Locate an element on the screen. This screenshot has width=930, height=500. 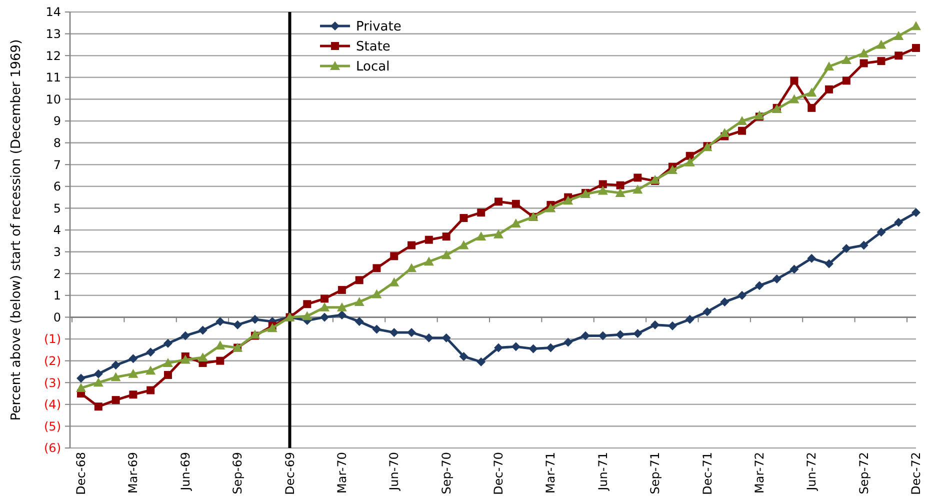
y-axis-title: Percent above (below) start of recession (December 1969) is located at coordinates (16, 230).